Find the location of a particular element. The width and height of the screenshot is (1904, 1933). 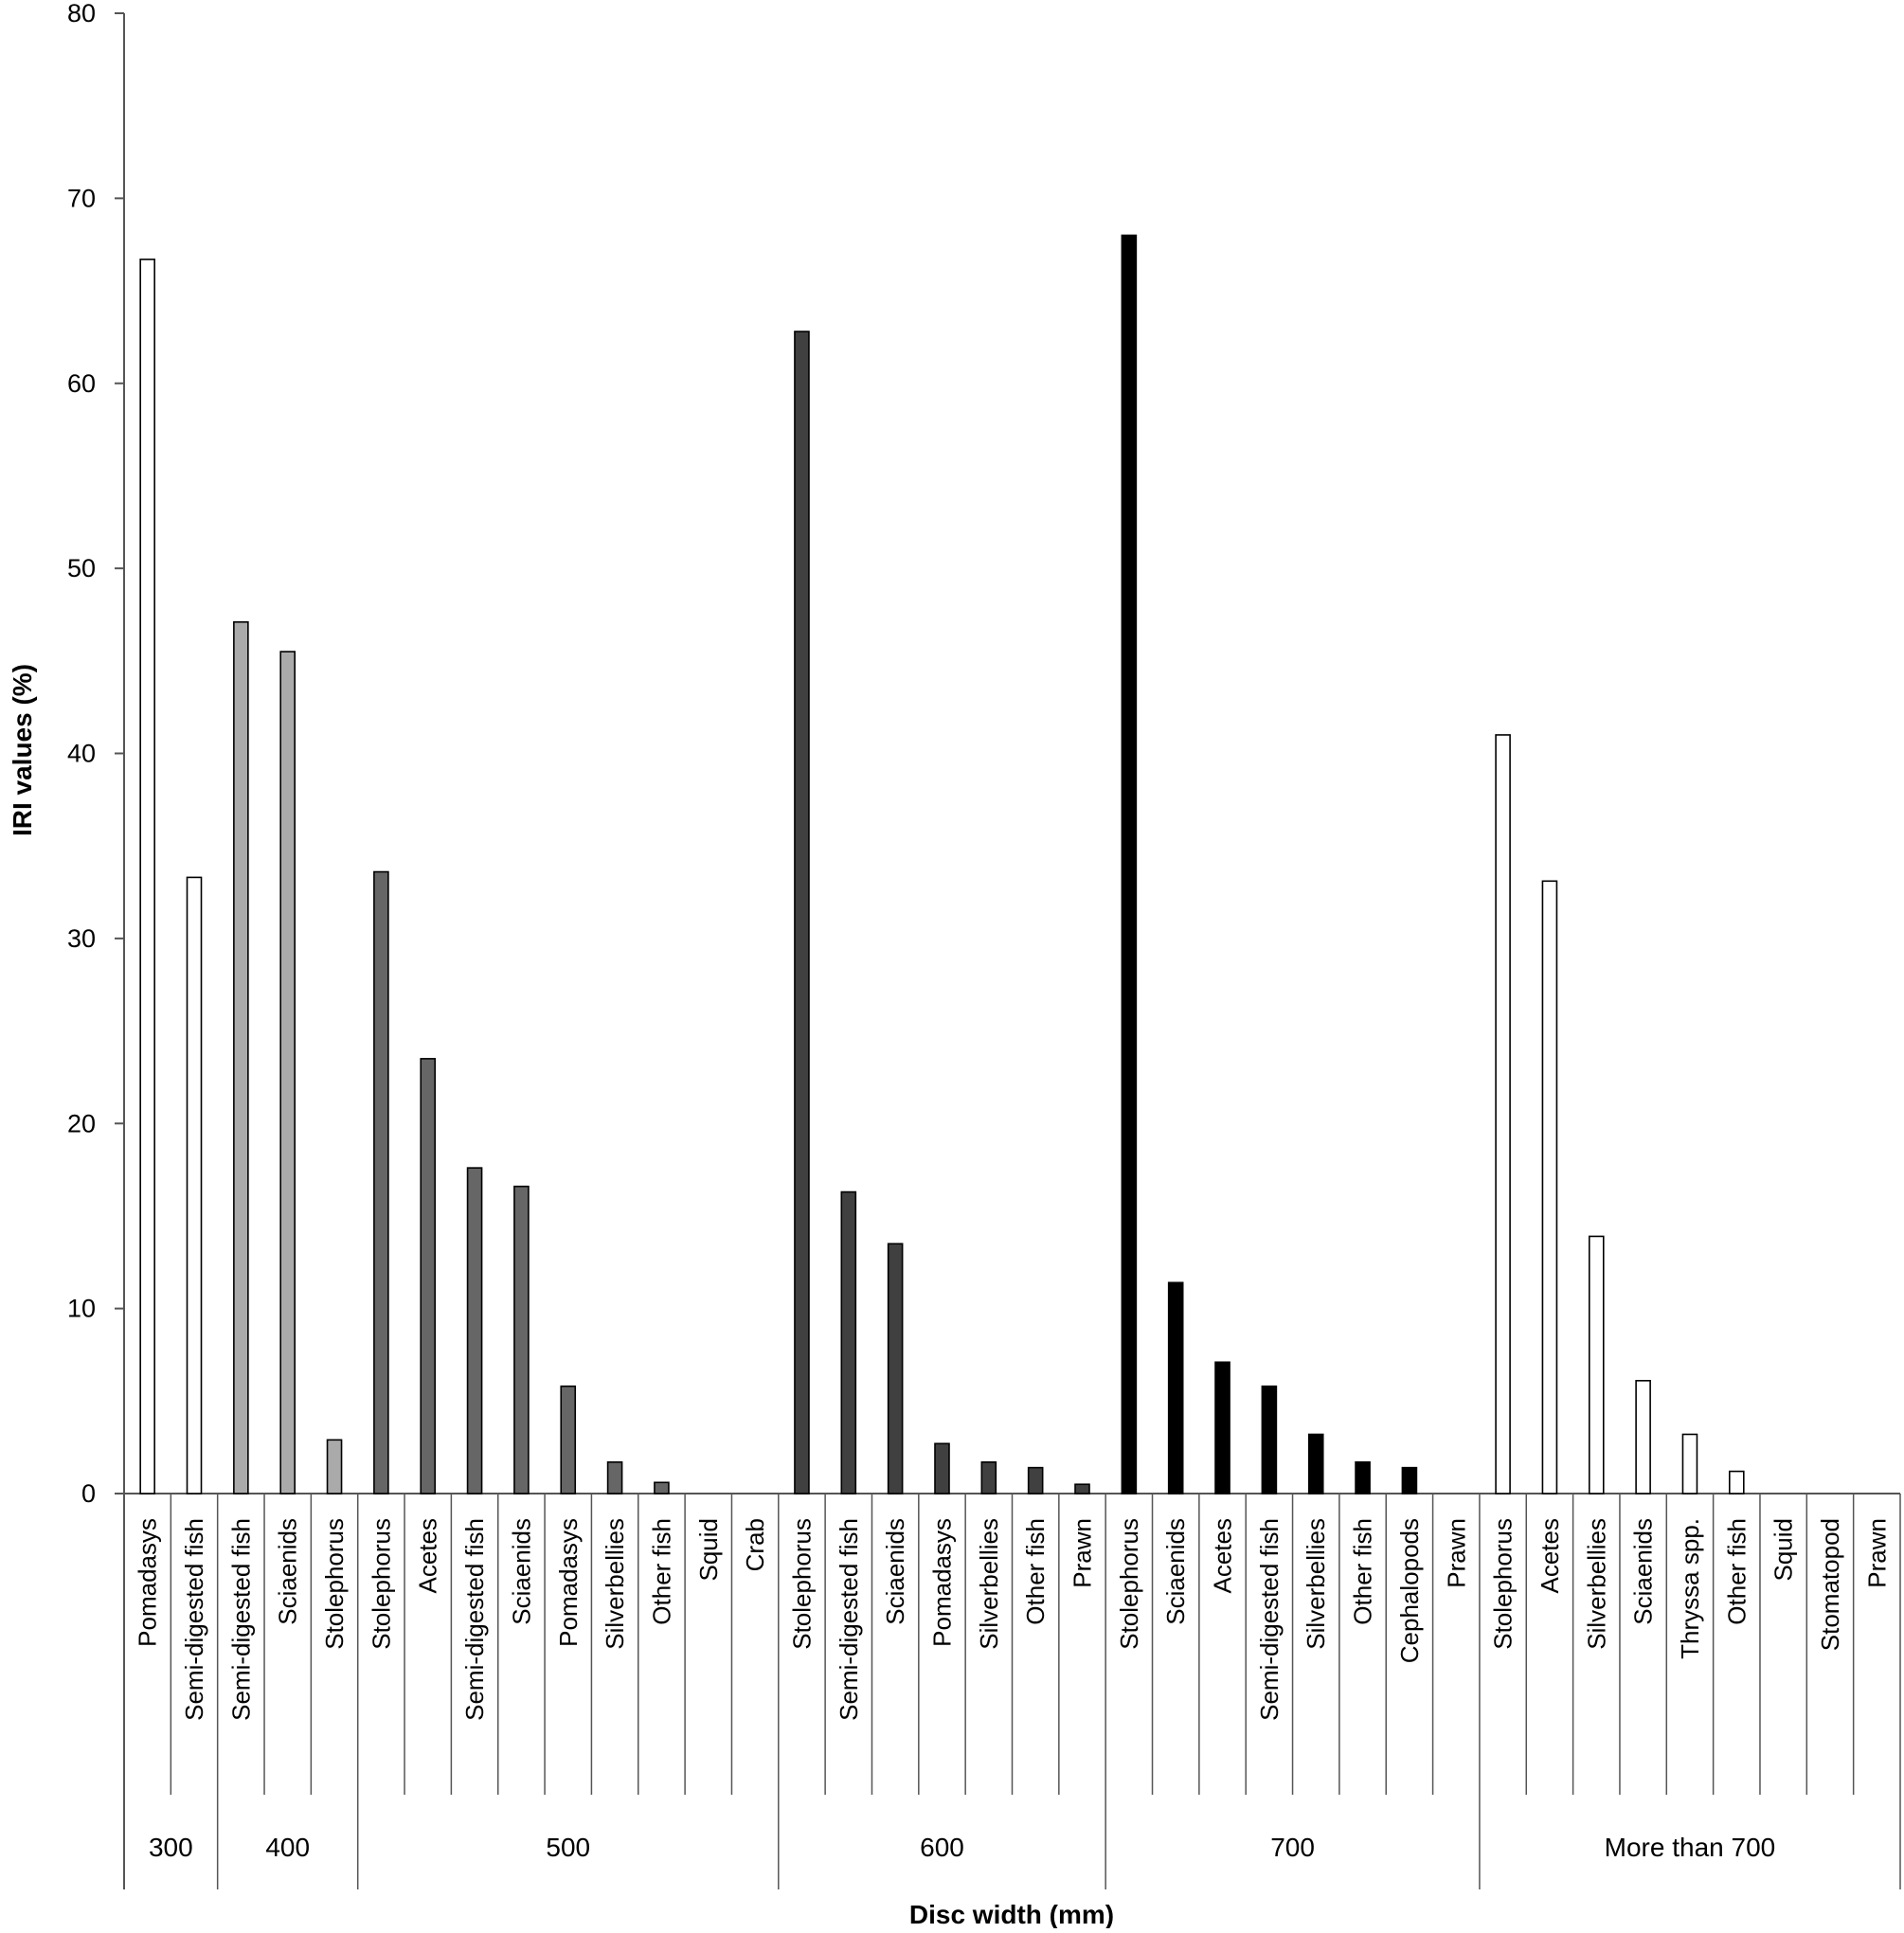

group-label: 300 is located at coordinates (171, 1847).